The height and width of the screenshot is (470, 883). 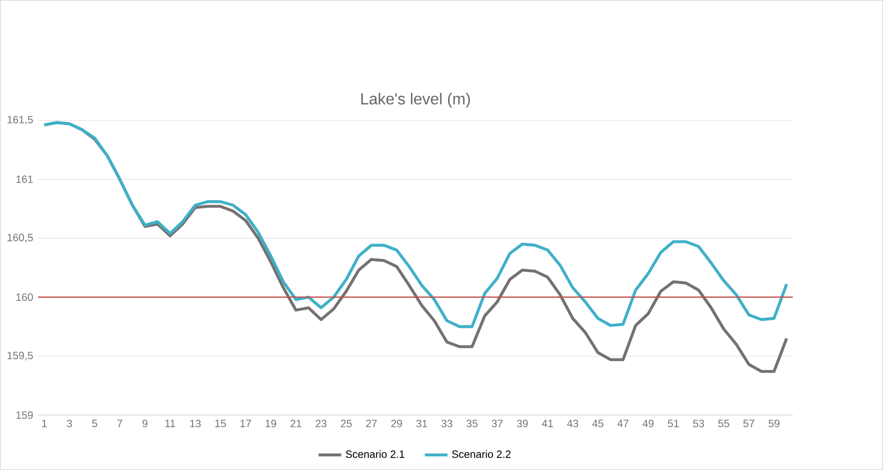 I want to click on x-tick-label: 9, so click(x=145, y=424).